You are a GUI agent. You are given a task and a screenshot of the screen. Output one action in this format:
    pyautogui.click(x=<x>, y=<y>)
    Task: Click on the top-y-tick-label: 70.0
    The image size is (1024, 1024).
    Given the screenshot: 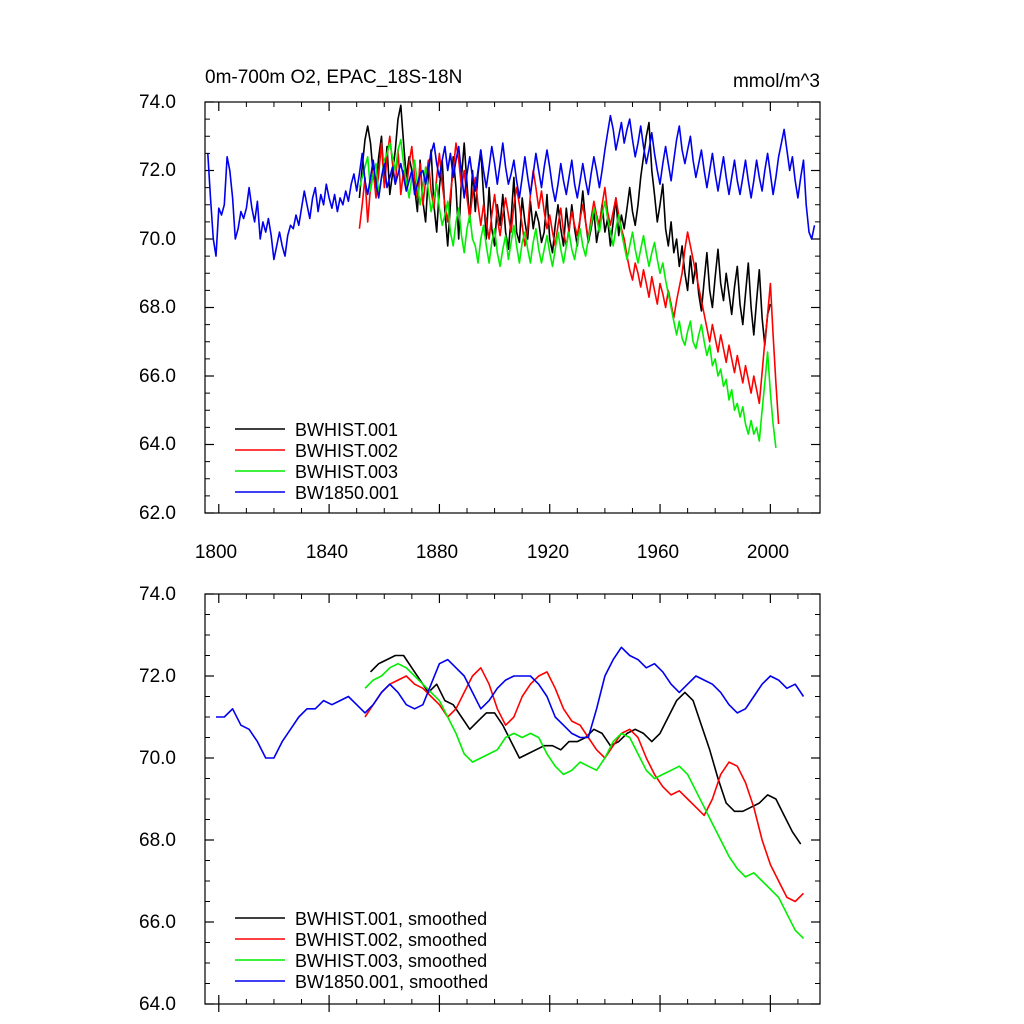 What is the action you would take?
    pyautogui.click(x=157, y=239)
    